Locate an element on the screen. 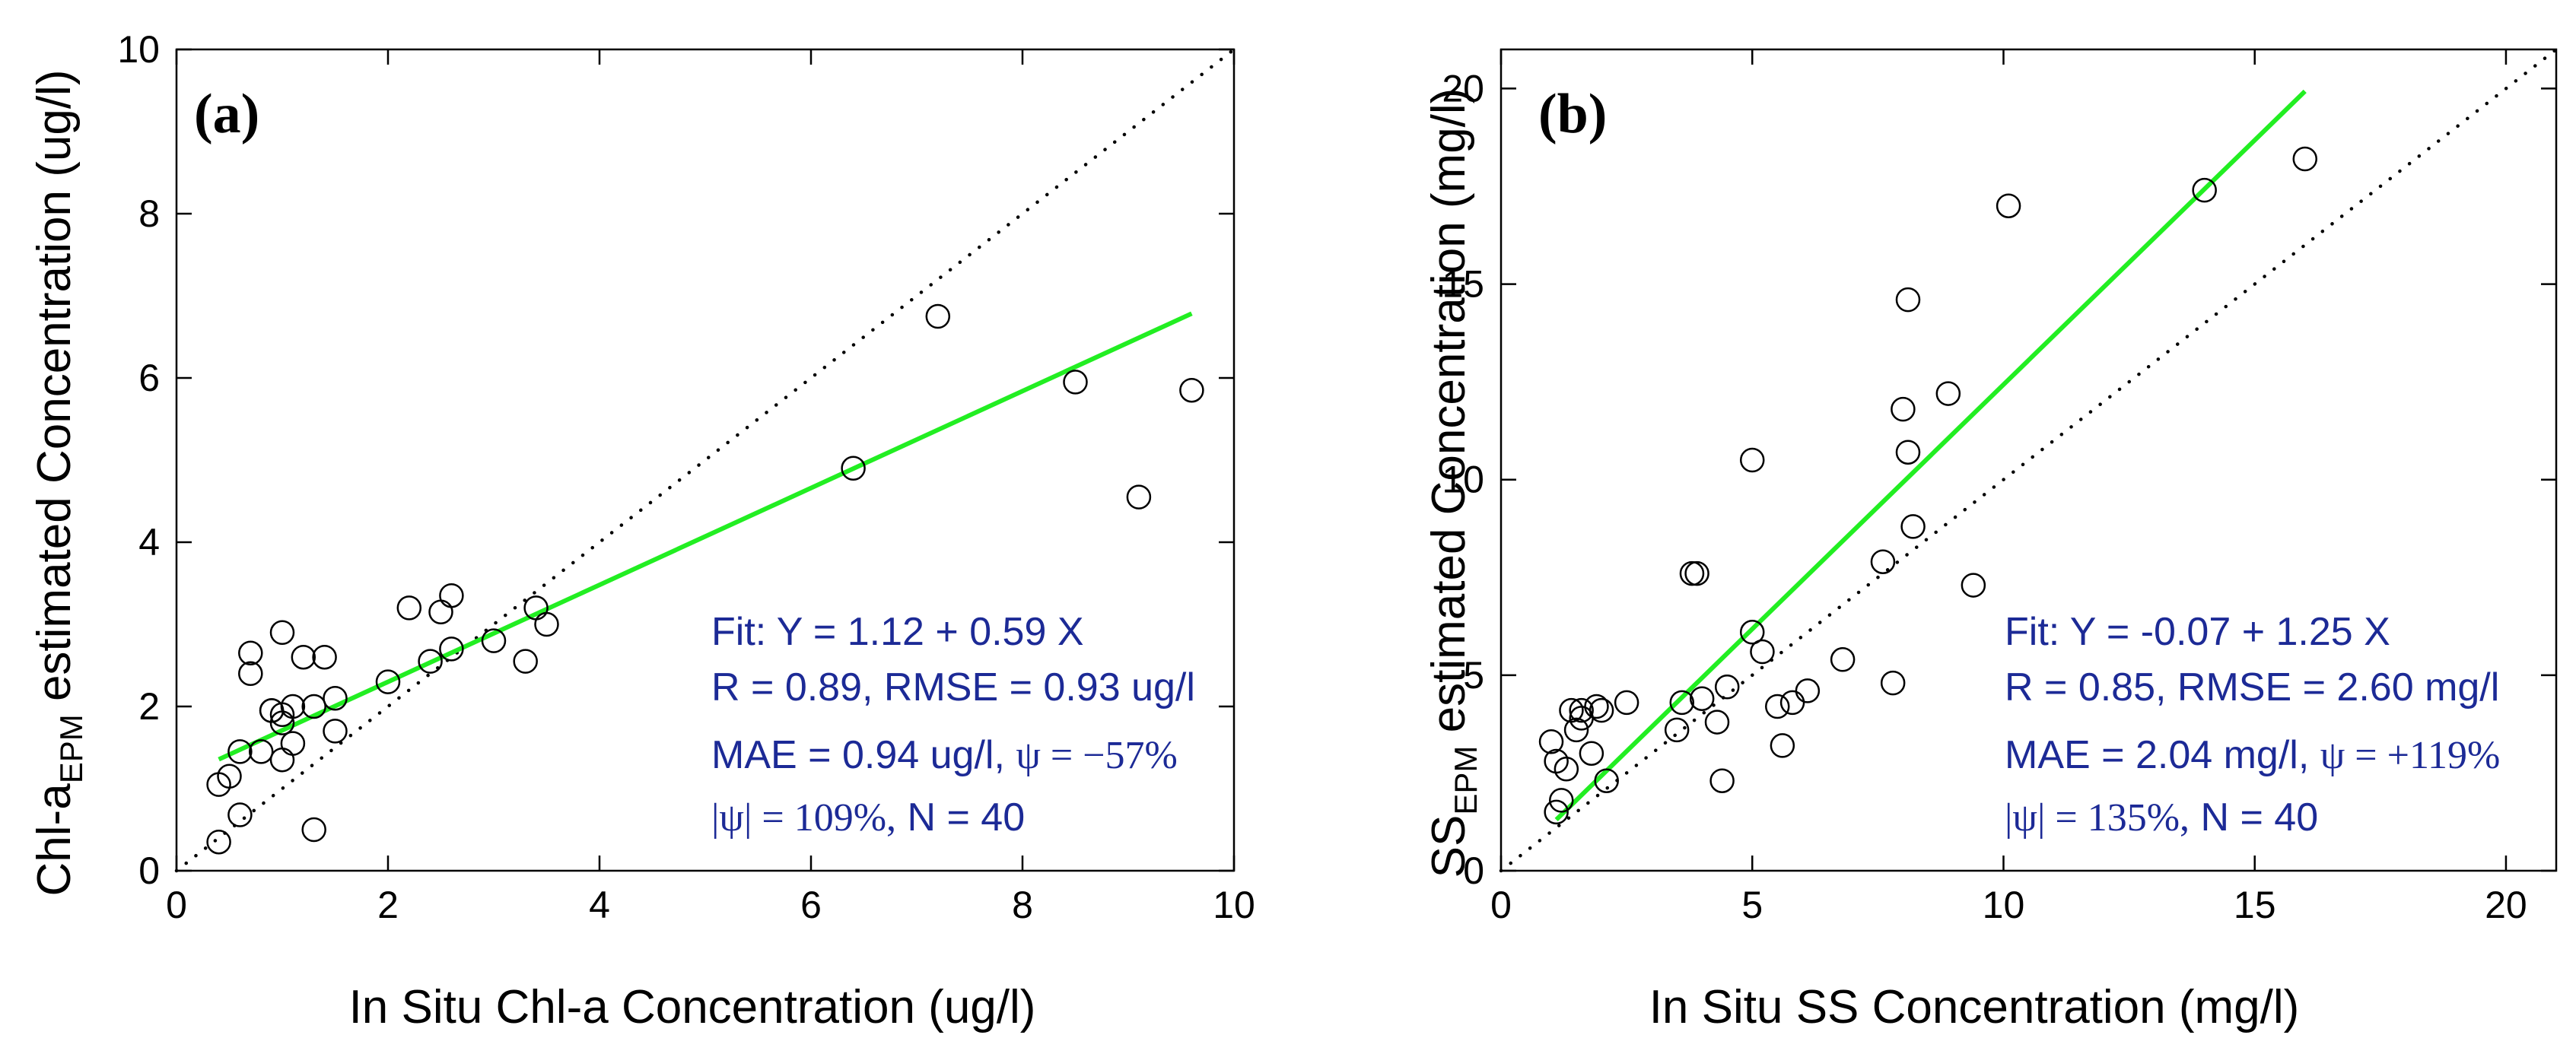  panel-b-y-tick-label: 10 is located at coordinates (1463, 480).